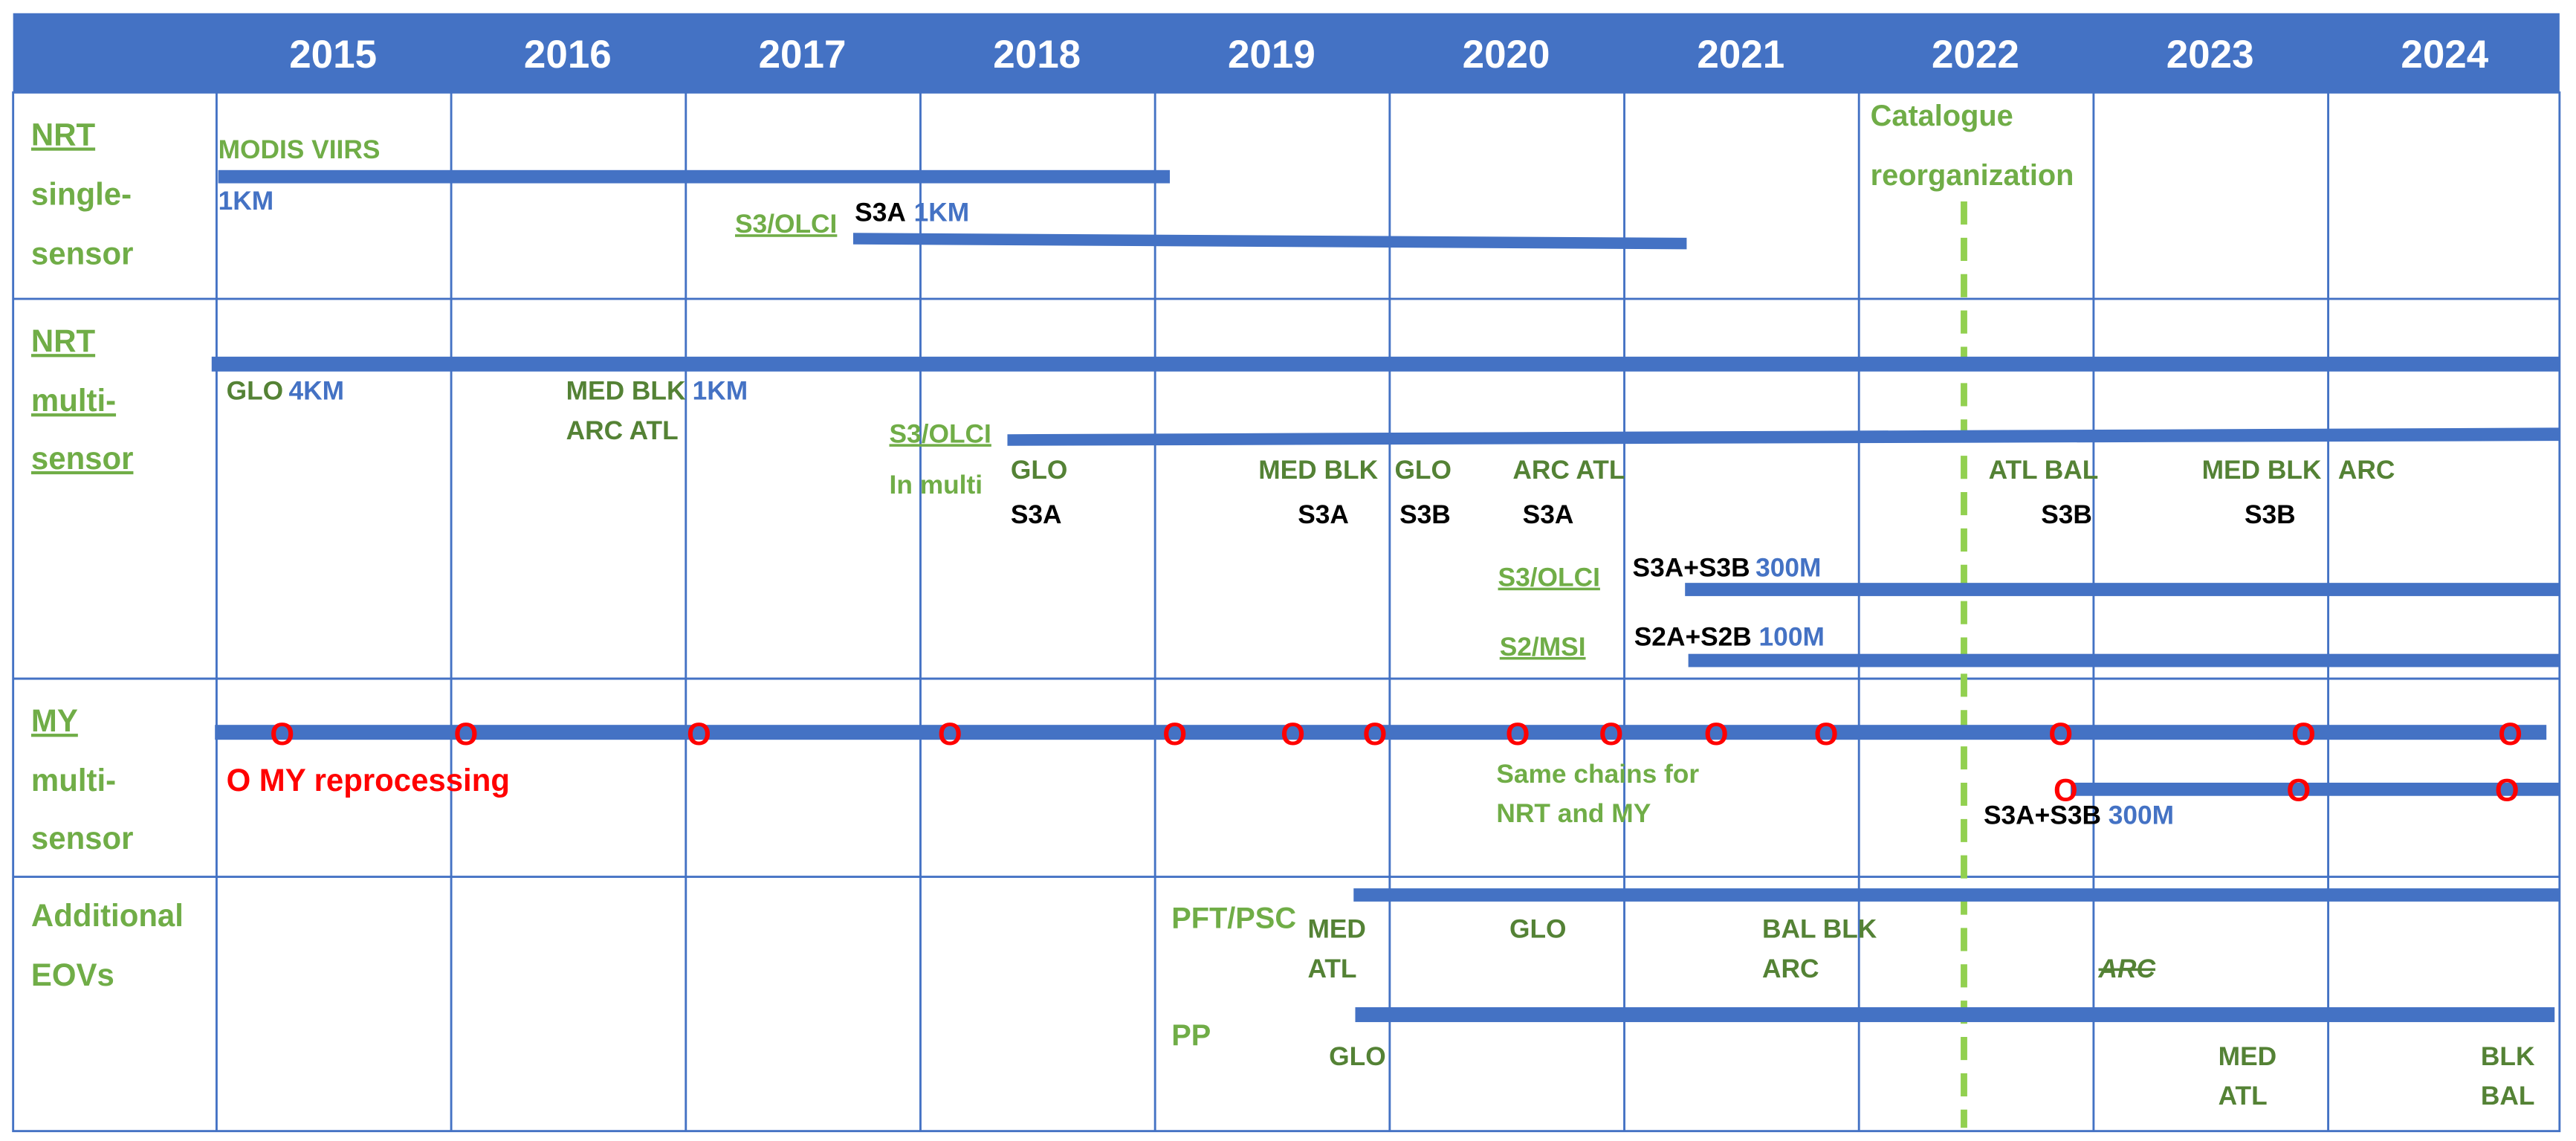 This screenshot has width=2576, height=1141. What do you see at coordinates (54, 721) in the screenshot?
I see `row-header-my-multi-line1: MY` at bounding box center [54, 721].